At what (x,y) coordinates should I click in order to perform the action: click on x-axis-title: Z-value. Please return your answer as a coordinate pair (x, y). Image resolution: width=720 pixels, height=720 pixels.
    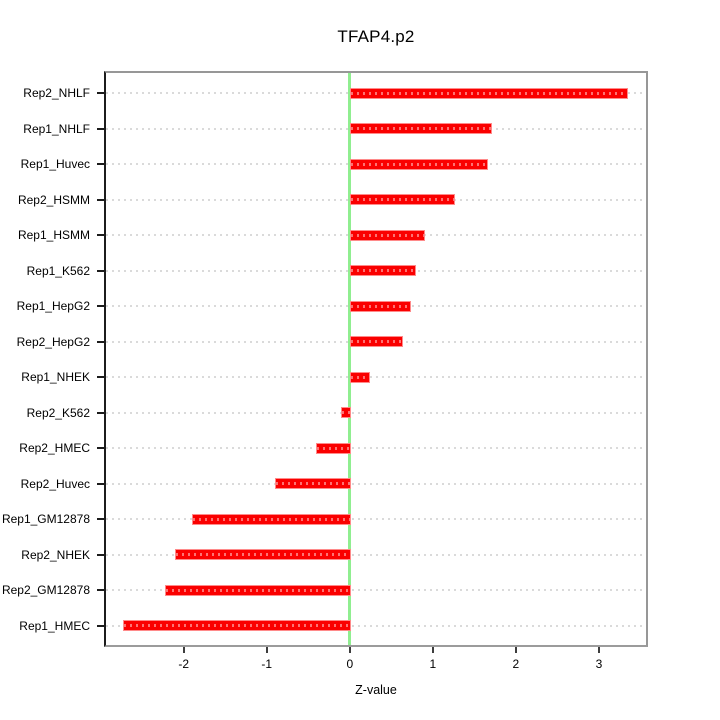
    Looking at the image, I should click on (376, 690).